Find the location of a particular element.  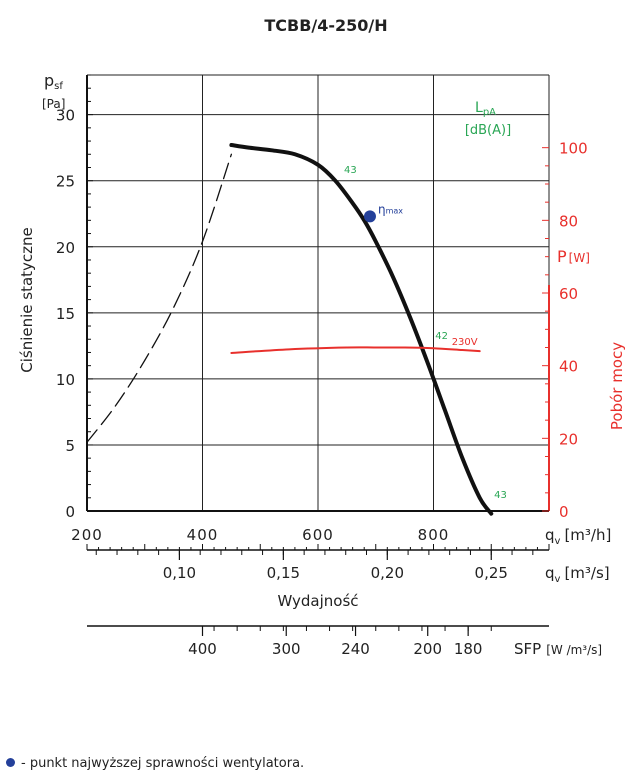

lpa-symbol-main: L is located at coordinates (479, 108).